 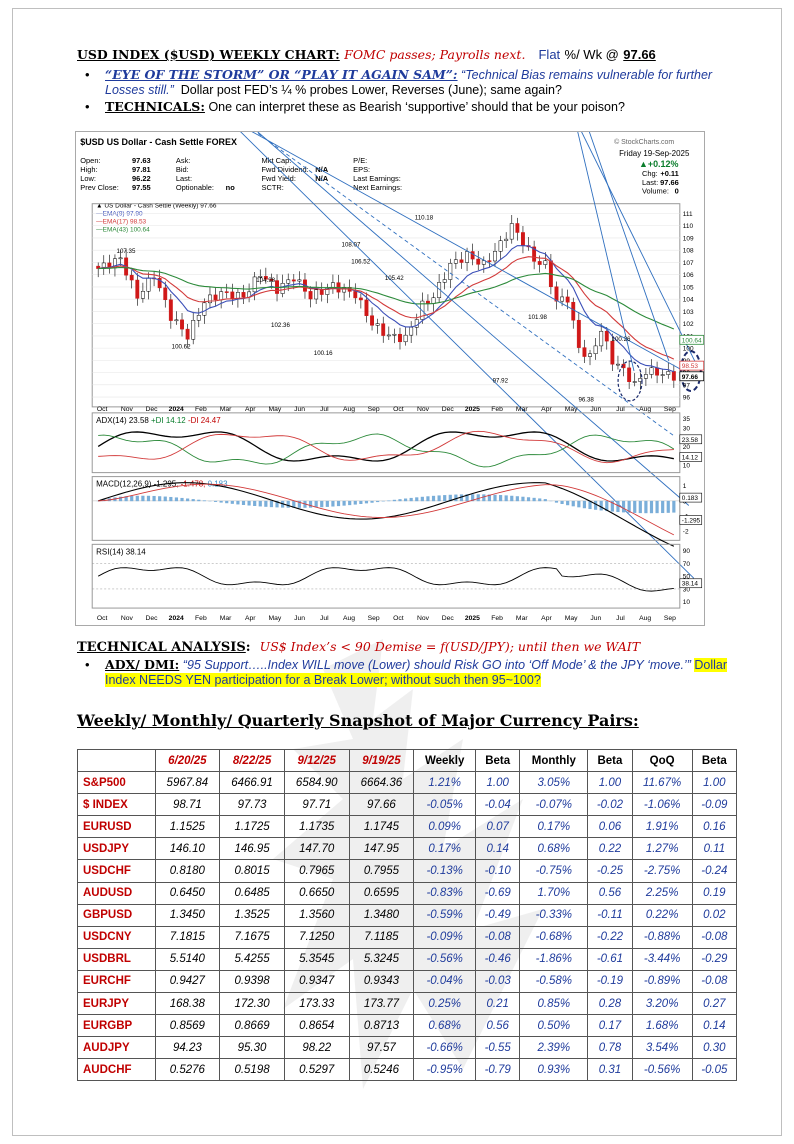 I want to click on table-cell: -0.04%, so click(x=445, y=981).